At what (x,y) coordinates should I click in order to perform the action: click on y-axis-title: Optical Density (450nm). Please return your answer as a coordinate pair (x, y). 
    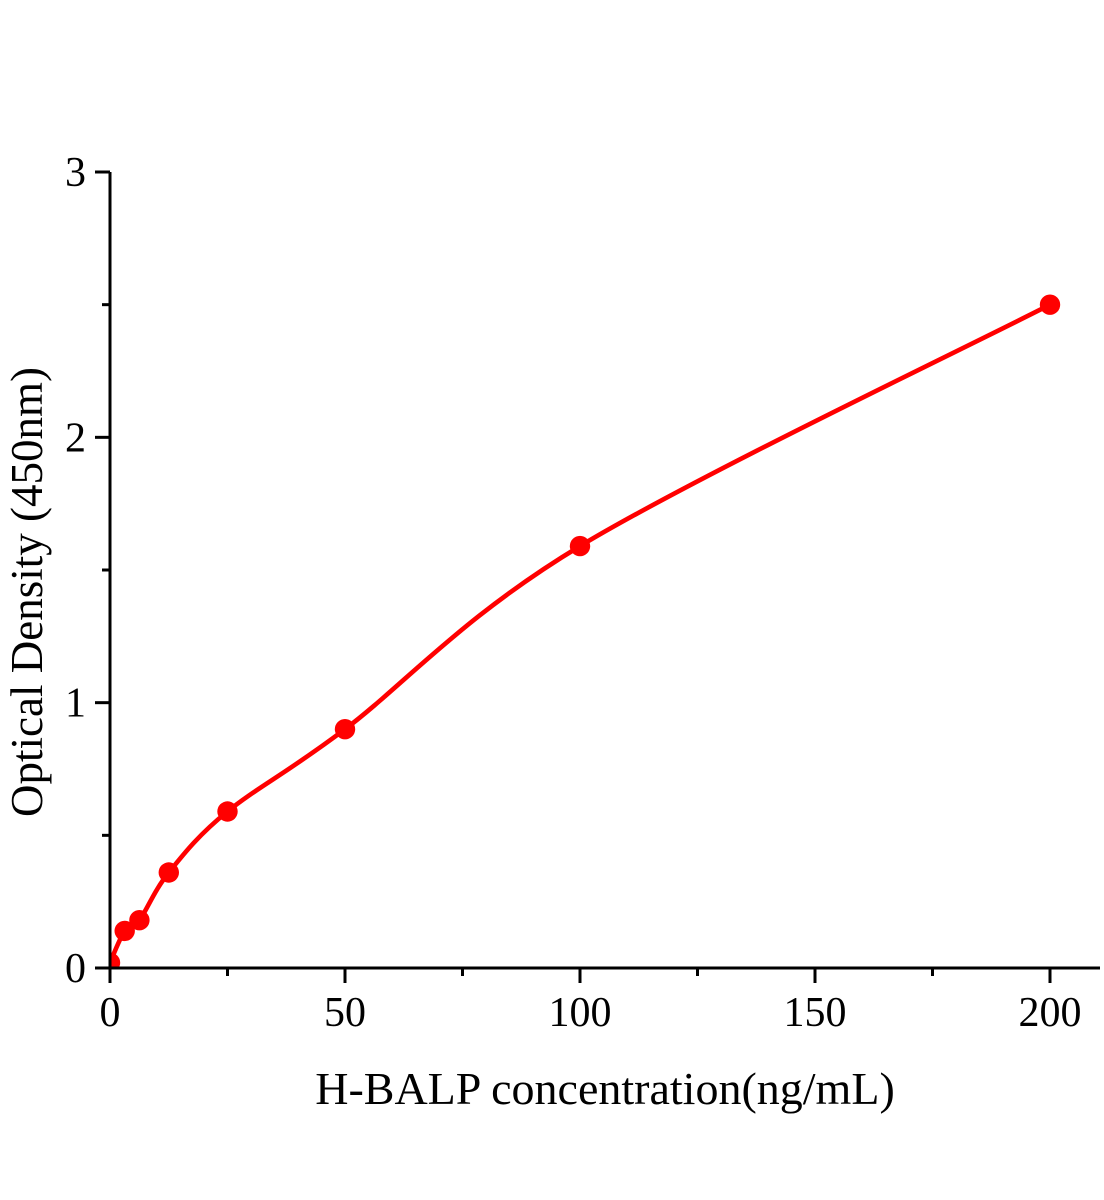
    Looking at the image, I should click on (27, 592).